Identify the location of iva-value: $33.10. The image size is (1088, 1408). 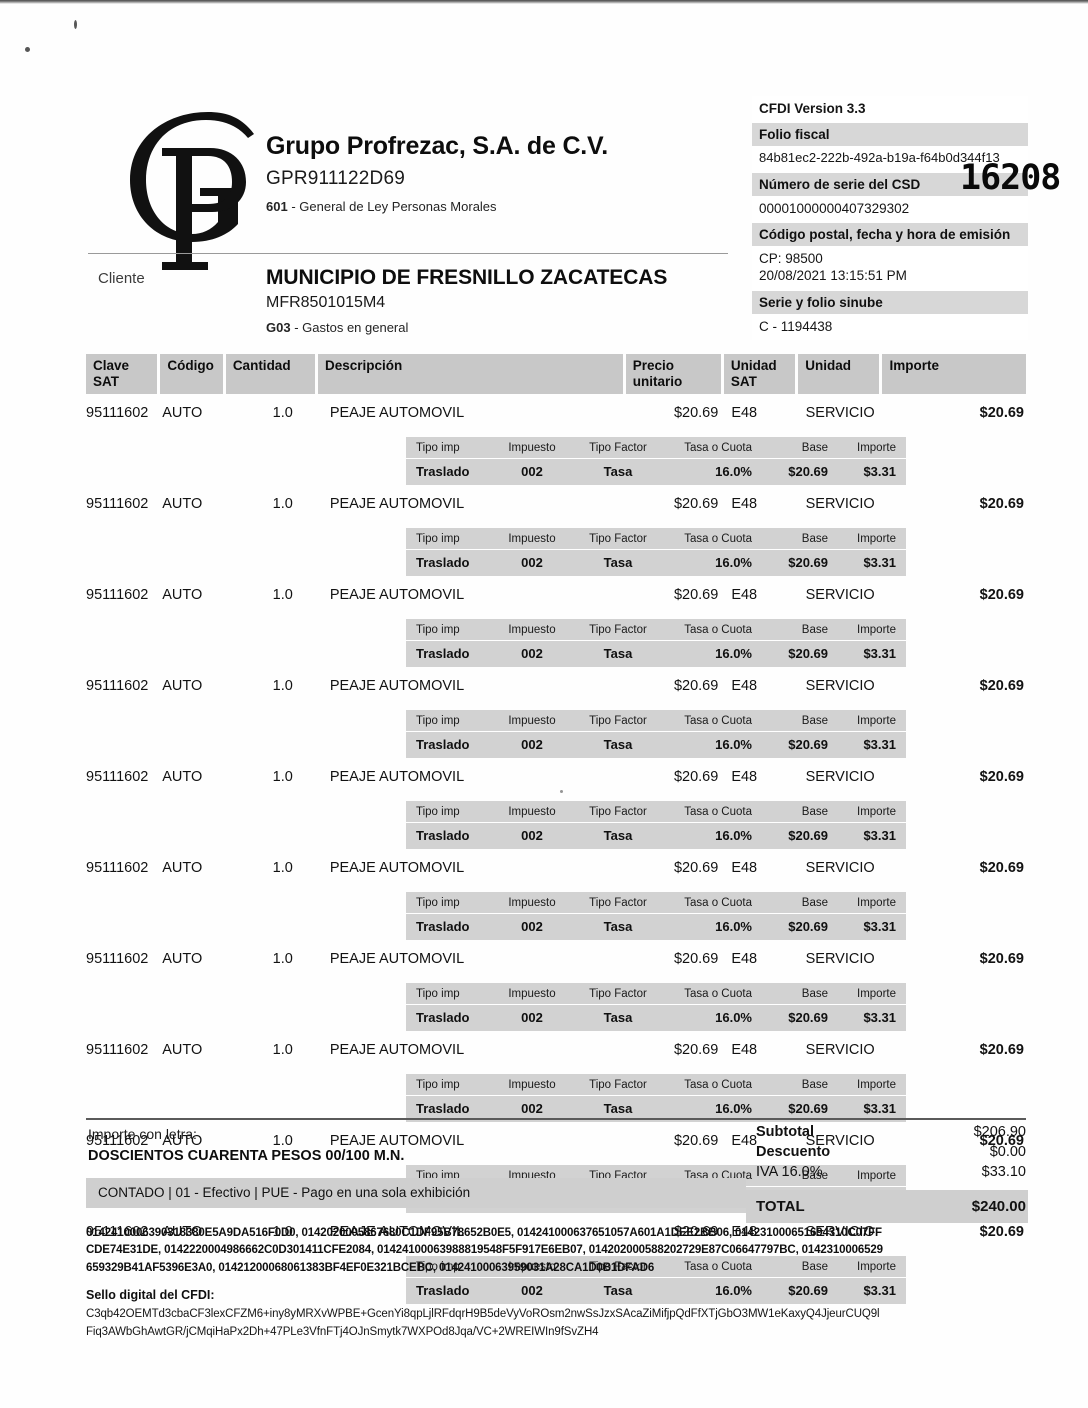
(1003, 1172).